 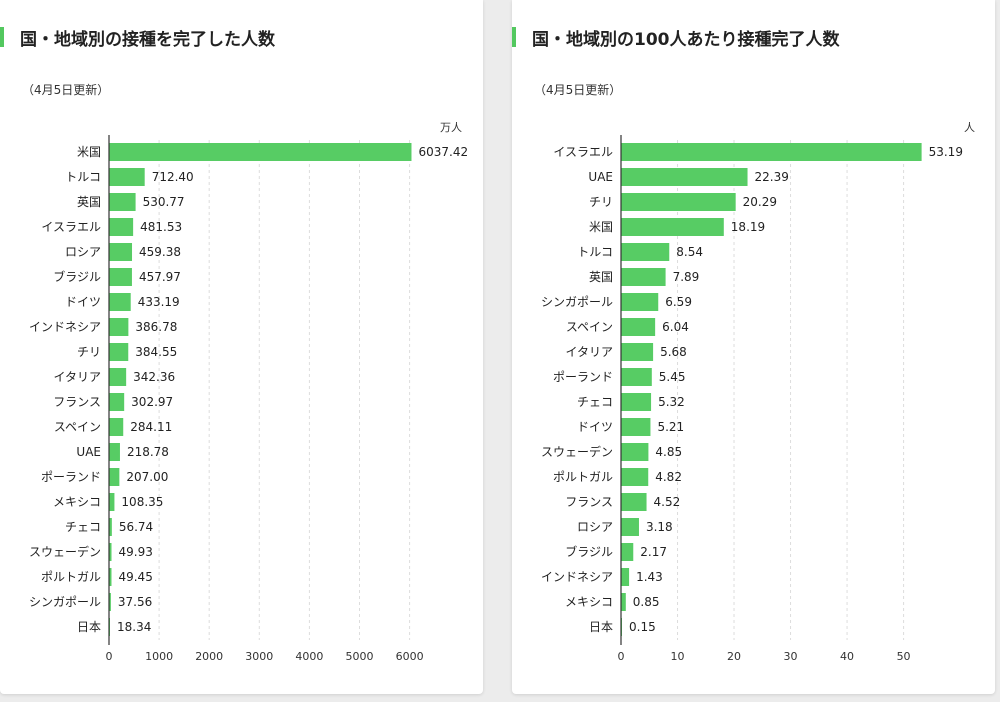 I want to click on value-label: 5.45, so click(x=672, y=377).